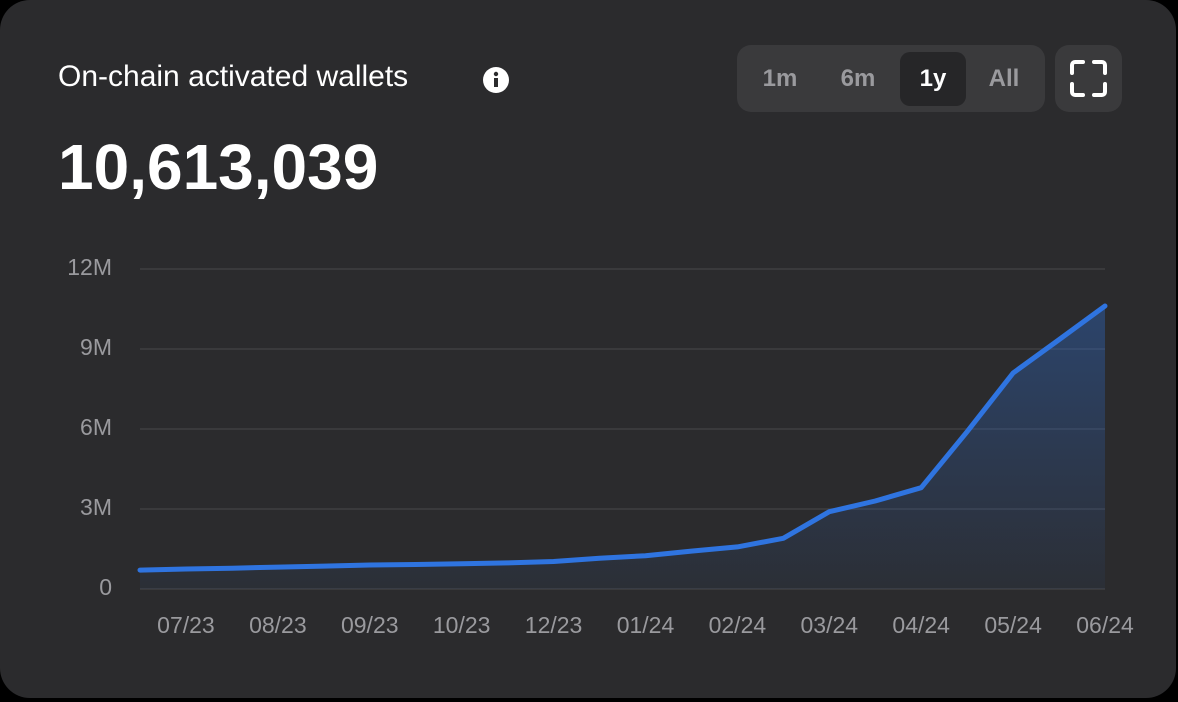 This screenshot has height=702, width=1178. I want to click on fullscreen-button, so click(1088, 78).